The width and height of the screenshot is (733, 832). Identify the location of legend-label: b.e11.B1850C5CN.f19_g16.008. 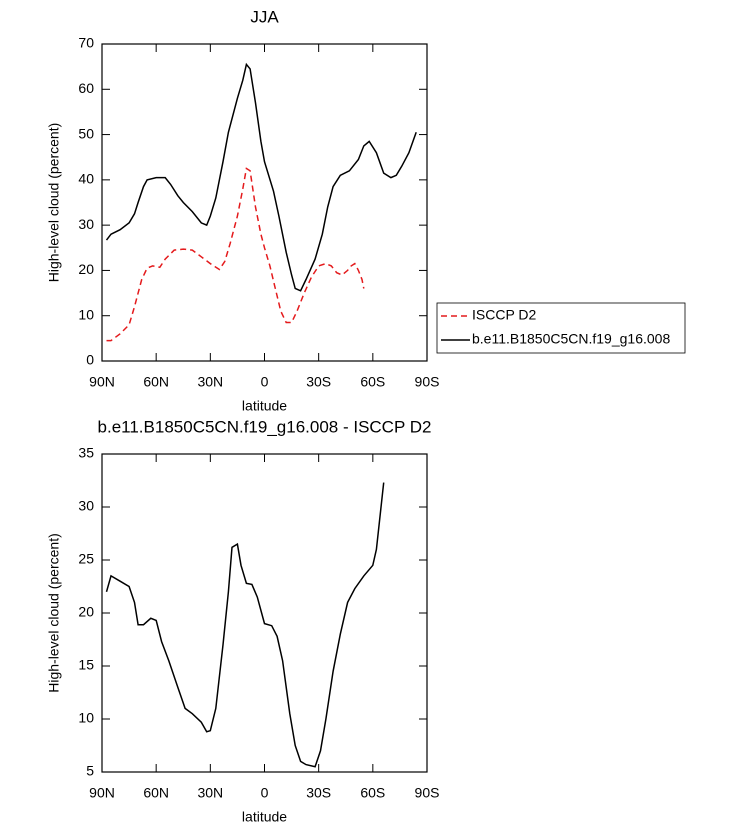
(571, 339).